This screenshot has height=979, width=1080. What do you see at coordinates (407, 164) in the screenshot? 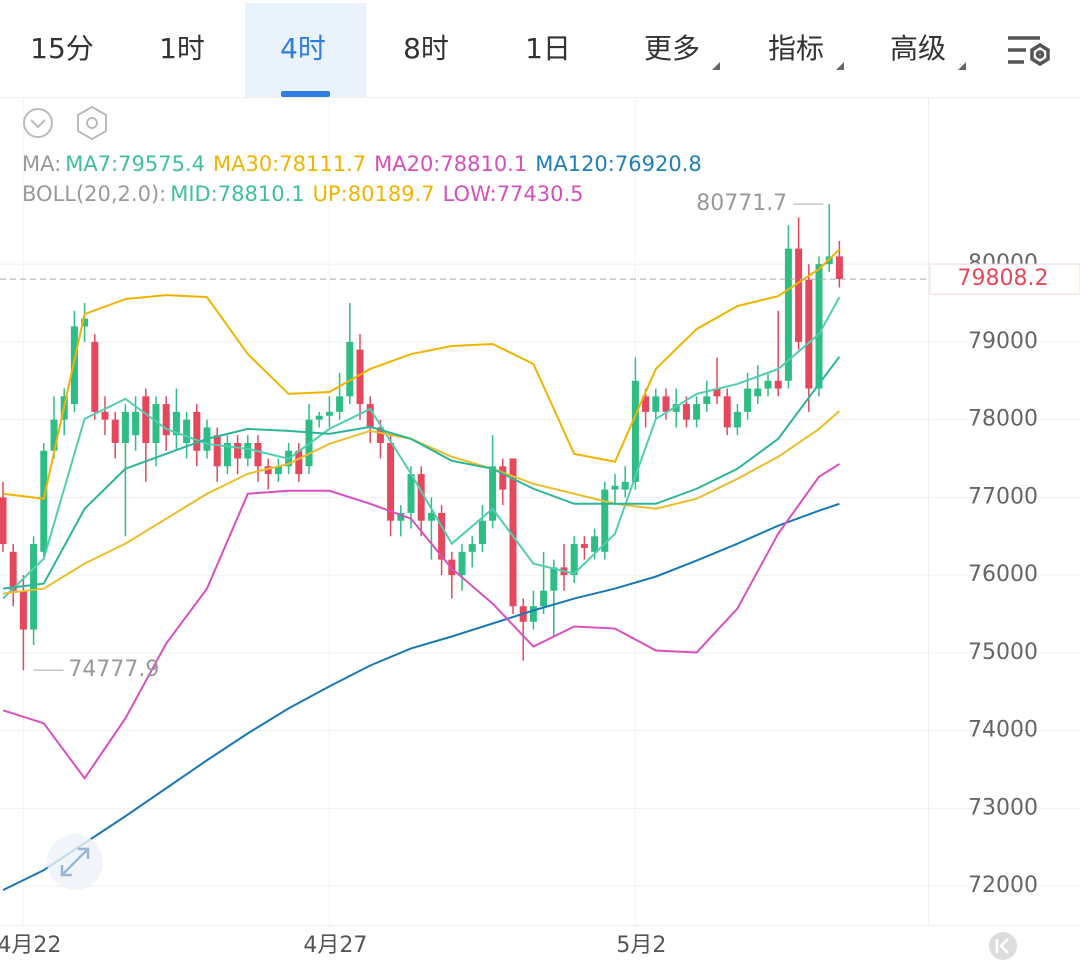
I see `legend-name: MA20:` at bounding box center [407, 164].